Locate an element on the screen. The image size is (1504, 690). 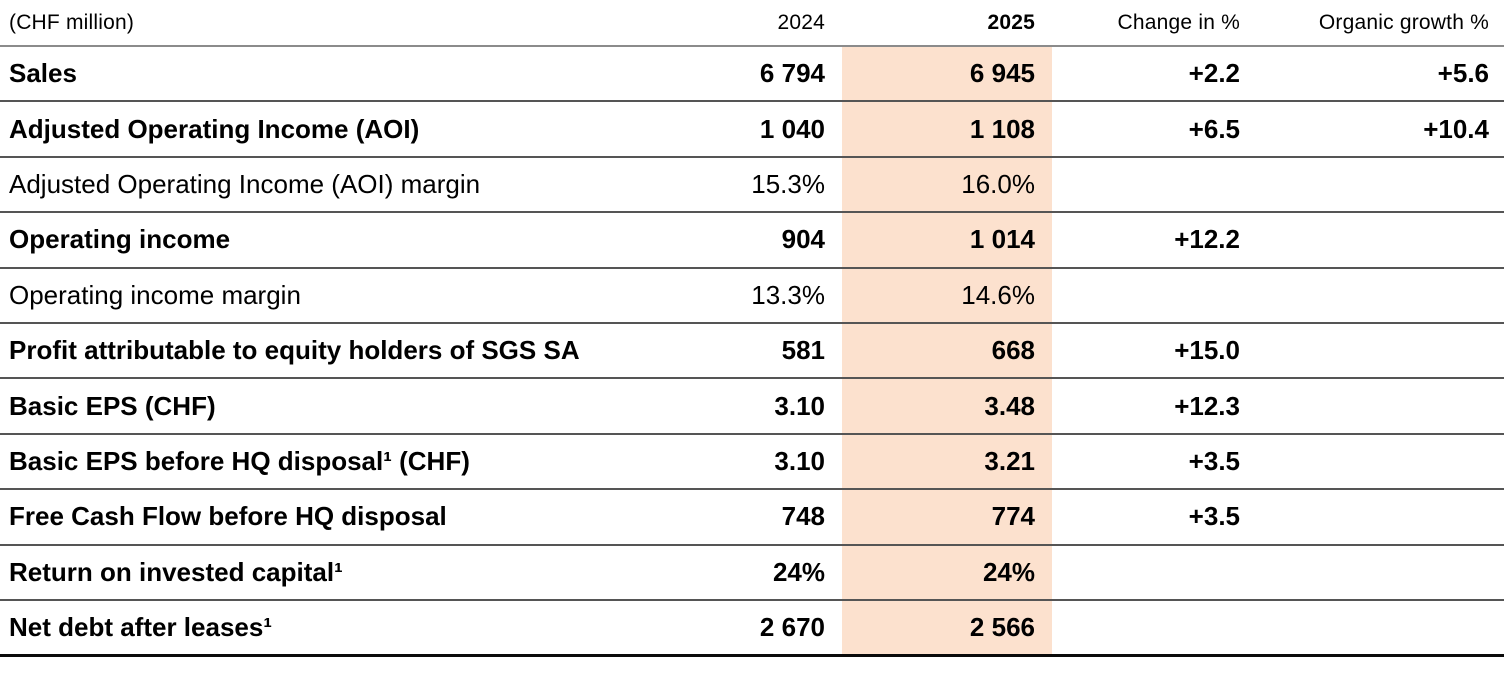
value-change-in-percent: +6.5 is located at coordinates (1214, 128).